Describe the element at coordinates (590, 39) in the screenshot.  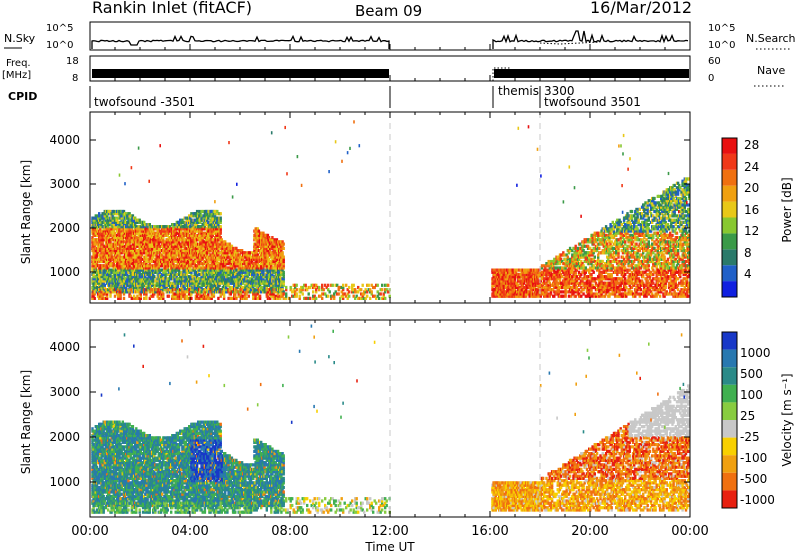
I see `nsky-line-evening` at that location.